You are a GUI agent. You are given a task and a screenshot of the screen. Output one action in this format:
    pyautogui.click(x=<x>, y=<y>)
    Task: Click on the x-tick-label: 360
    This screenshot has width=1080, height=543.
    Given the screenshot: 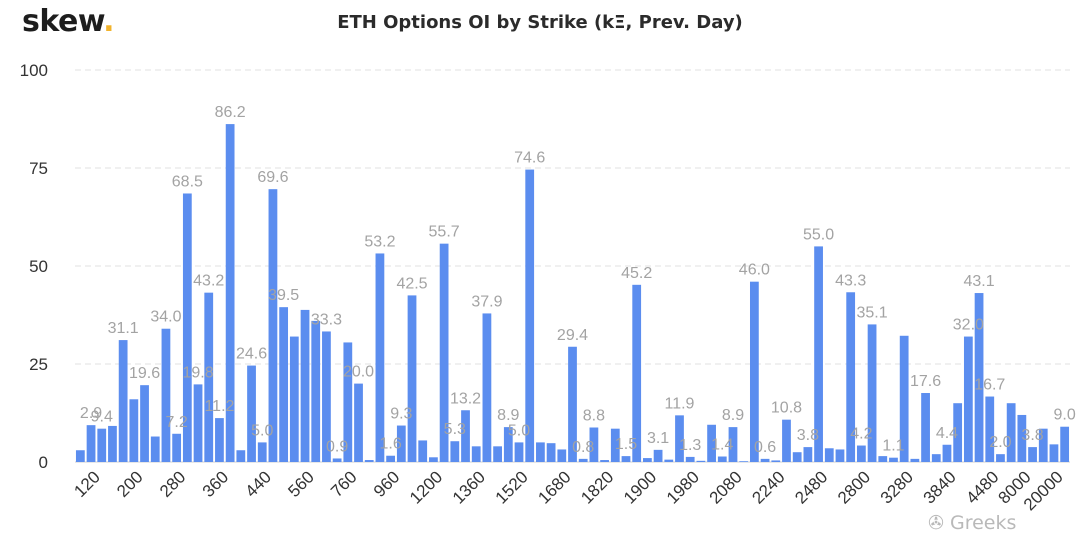 What is the action you would take?
    pyautogui.click(x=215, y=483)
    